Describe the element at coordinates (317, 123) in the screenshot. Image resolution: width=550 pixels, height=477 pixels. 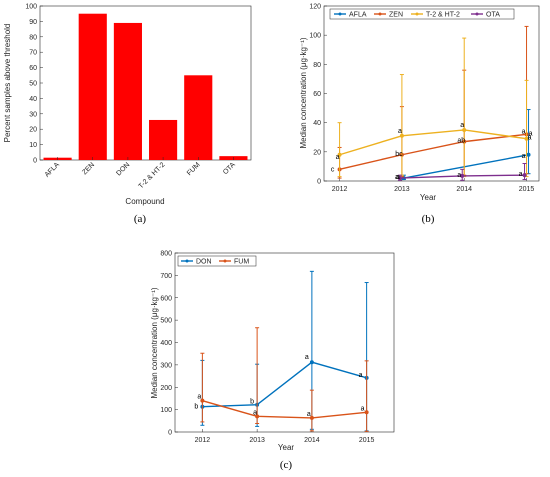
I see `chart-b-ytick-label: 40` at that location.